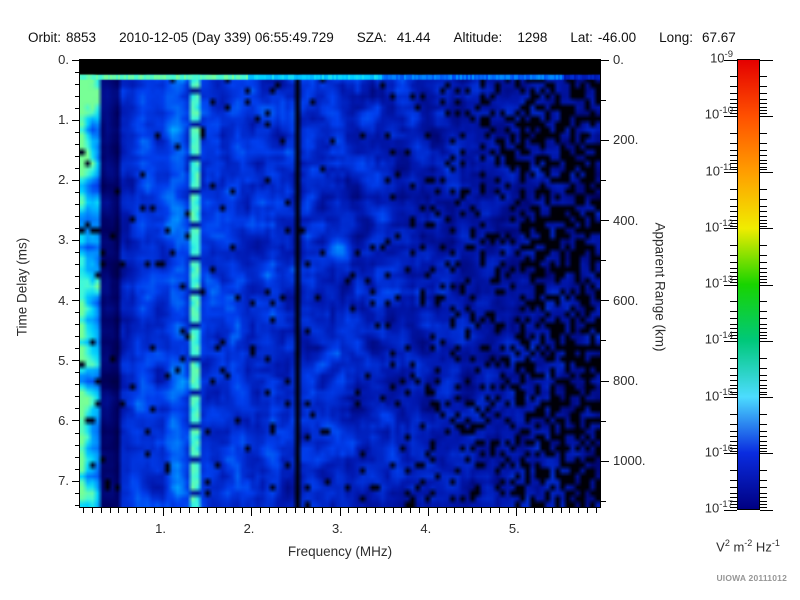 The height and width of the screenshot is (600, 800). Describe the element at coordinates (603, 100) in the screenshot. I see `y-right-minor-tick` at that location.